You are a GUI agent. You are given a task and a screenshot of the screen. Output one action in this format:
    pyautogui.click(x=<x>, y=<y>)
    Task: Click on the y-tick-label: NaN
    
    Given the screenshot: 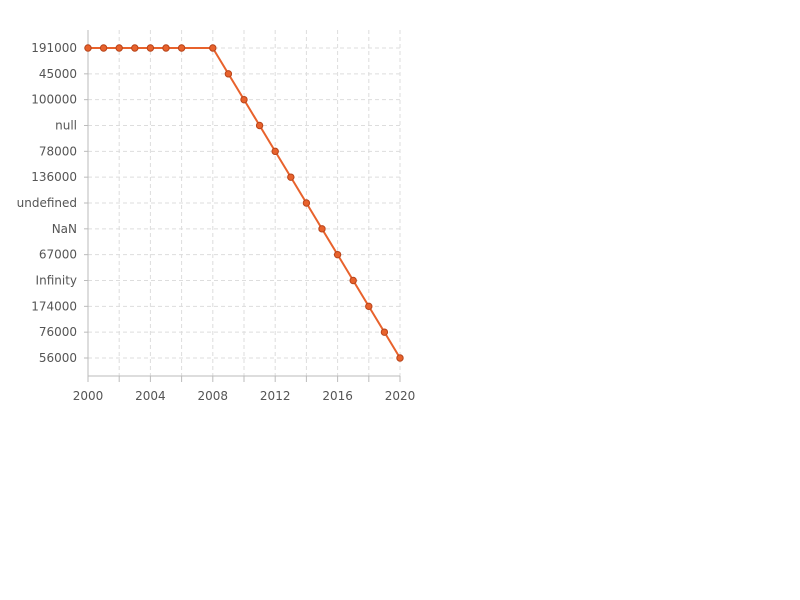 What is the action you would take?
    pyautogui.click(x=64, y=229)
    